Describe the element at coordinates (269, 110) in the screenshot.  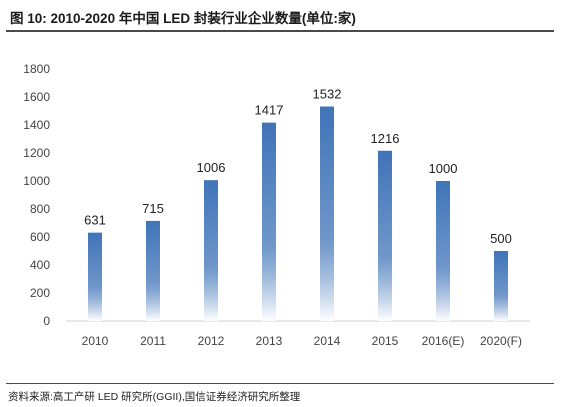
I see `data-label: 1417` at that location.